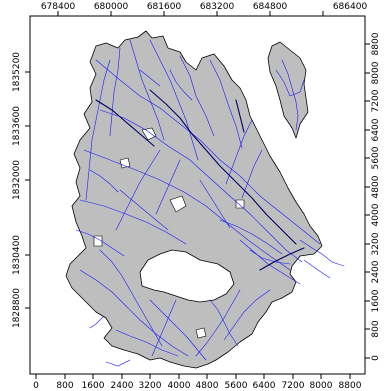 The height and width of the screenshot is (391, 384). What do you see at coordinates (293, 386) in the screenshot?
I see `bottom-tick-label: 7200` at bounding box center [293, 386].